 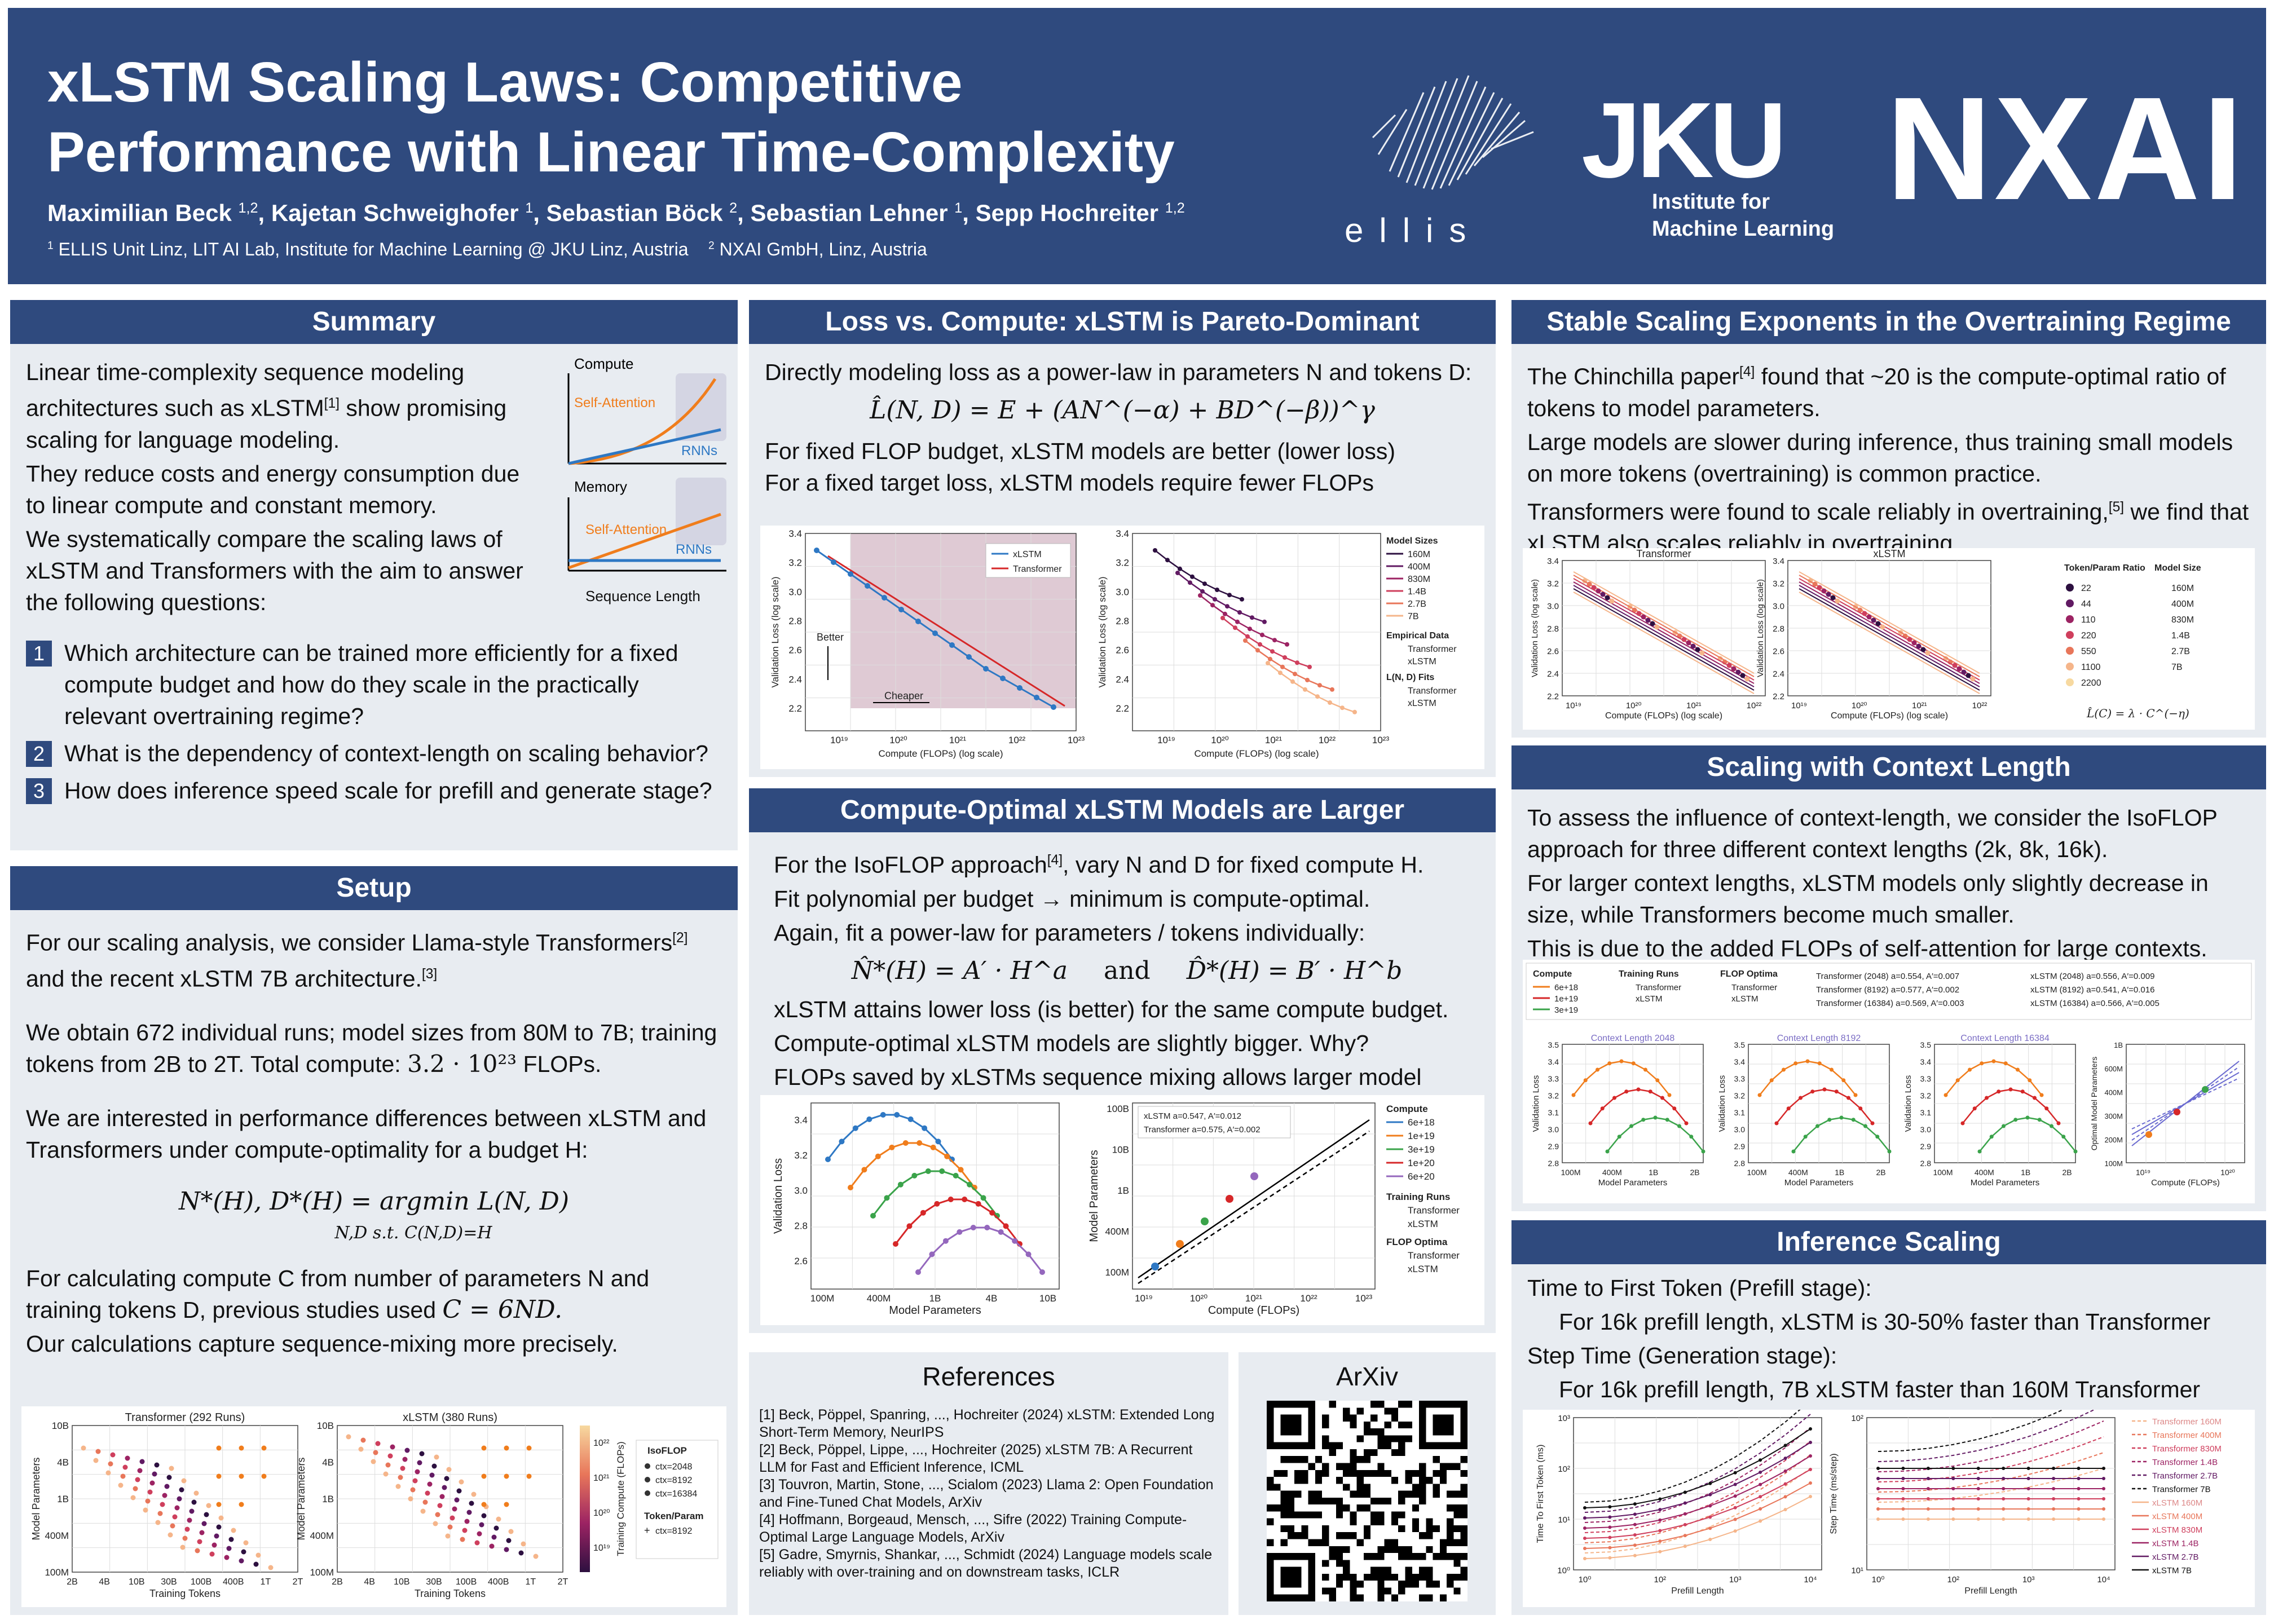 I want to click on transformer-curve, so click(x=1697, y=1463).